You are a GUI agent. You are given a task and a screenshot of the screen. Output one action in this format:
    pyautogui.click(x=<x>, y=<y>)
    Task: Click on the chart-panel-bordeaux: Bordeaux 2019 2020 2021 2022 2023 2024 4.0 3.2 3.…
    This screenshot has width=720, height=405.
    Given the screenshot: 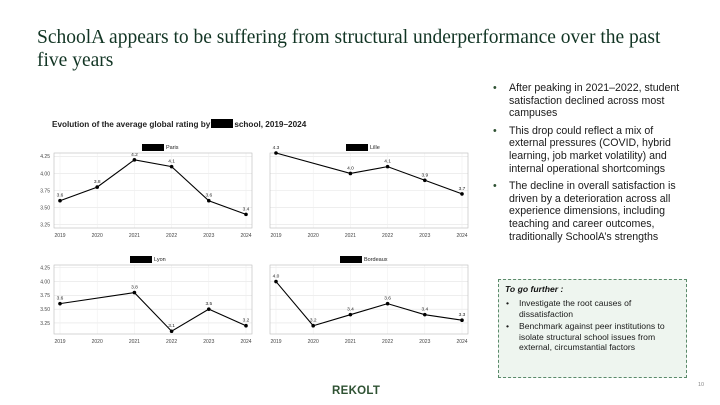 What is the action you would take?
    pyautogui.click(x=368, y=303)
    